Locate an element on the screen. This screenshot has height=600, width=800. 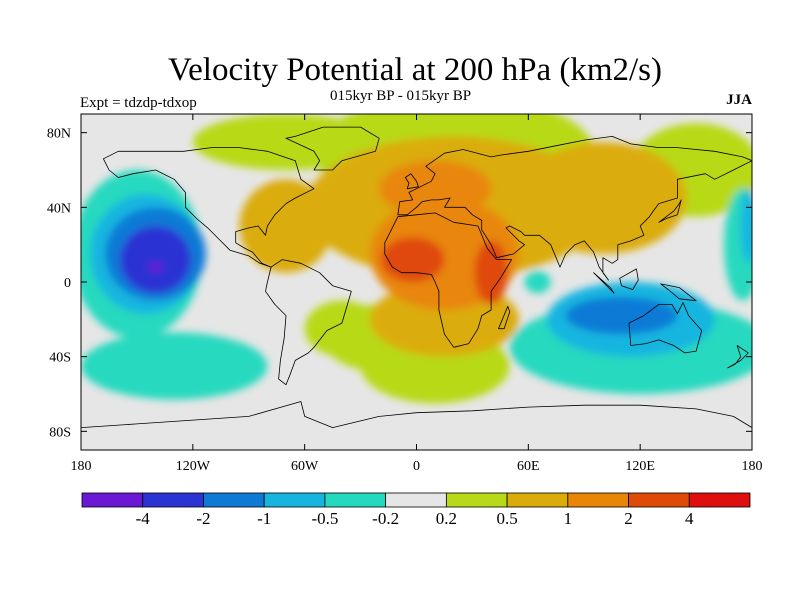
colorbar-label: -4 is located at coordinates (143, 518).